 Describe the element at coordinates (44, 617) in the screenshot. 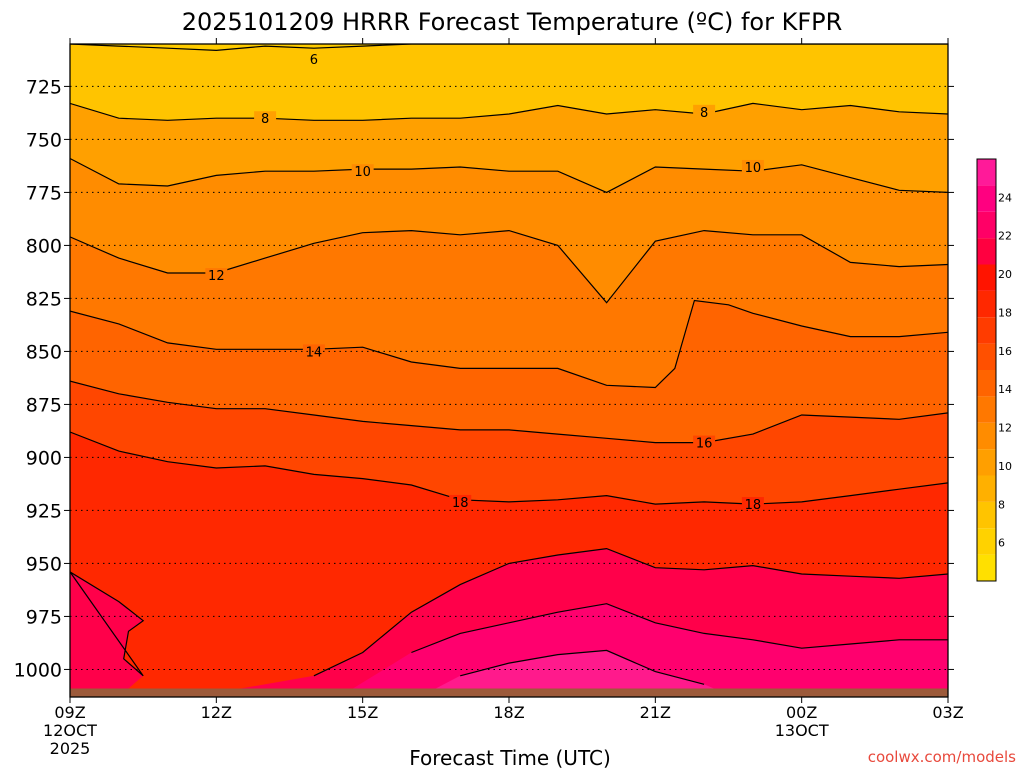

I see `y-tick-label-975: 975` at that location.